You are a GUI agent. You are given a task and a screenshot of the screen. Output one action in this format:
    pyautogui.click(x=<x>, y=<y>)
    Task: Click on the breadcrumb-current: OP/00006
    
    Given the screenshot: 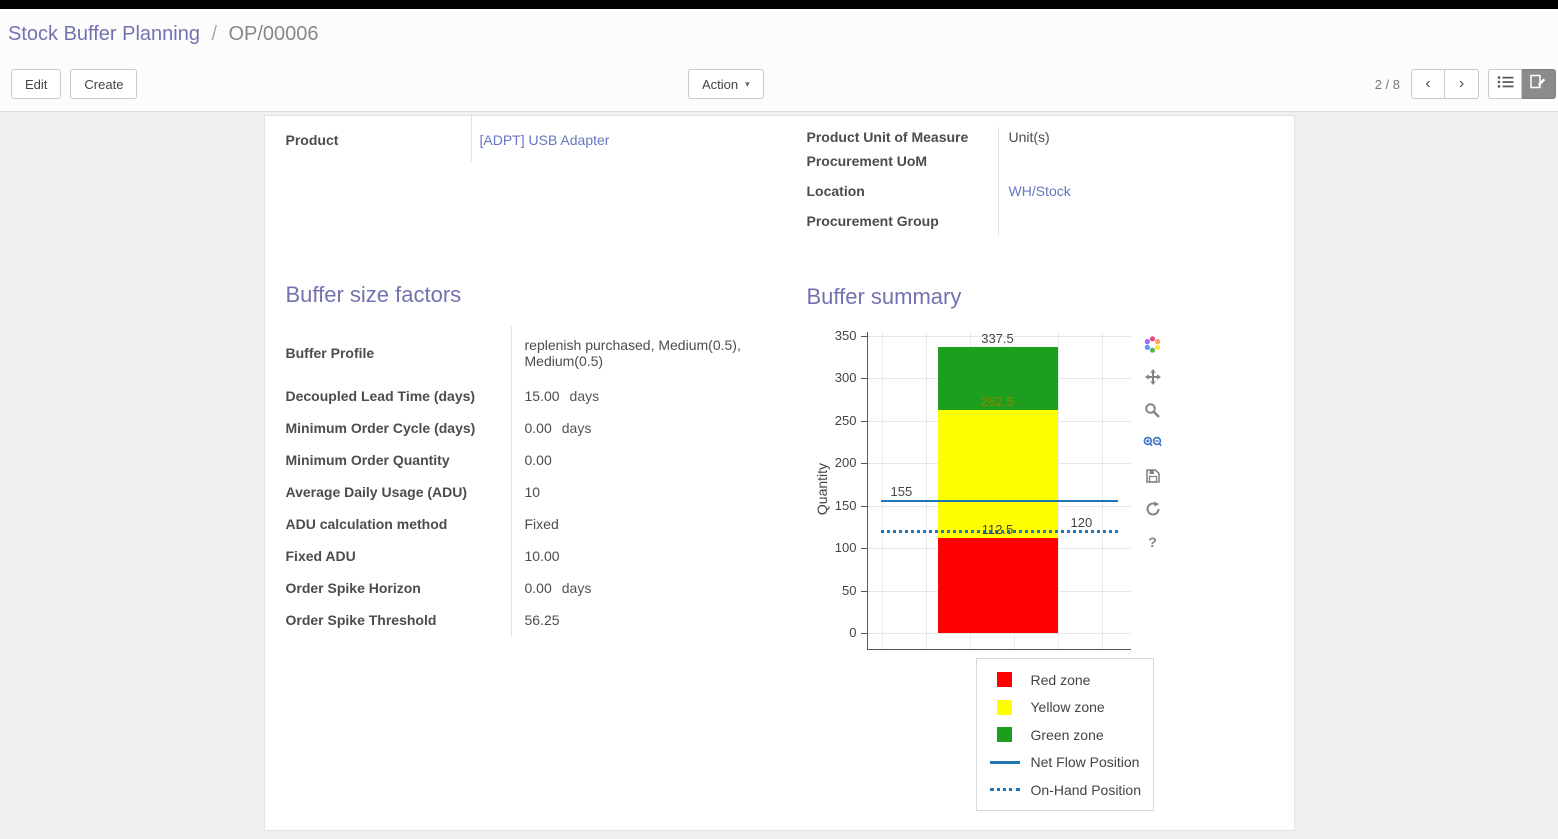 What is the action you would take?
    pyautogui.click(x=273, y=34)
    